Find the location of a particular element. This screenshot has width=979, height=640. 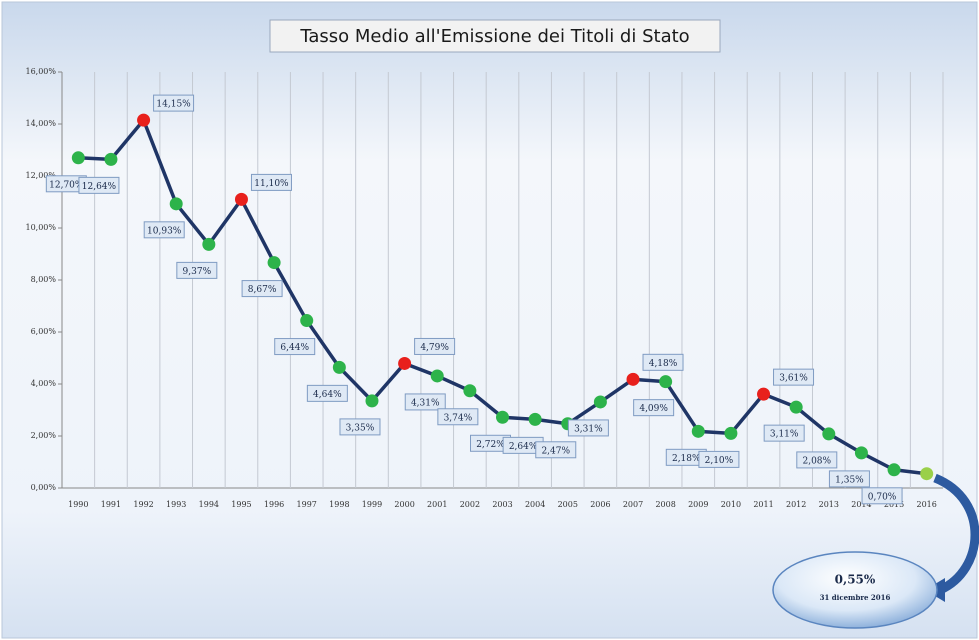

x-tick-label: 2003 is located at coordinates (502, 504).